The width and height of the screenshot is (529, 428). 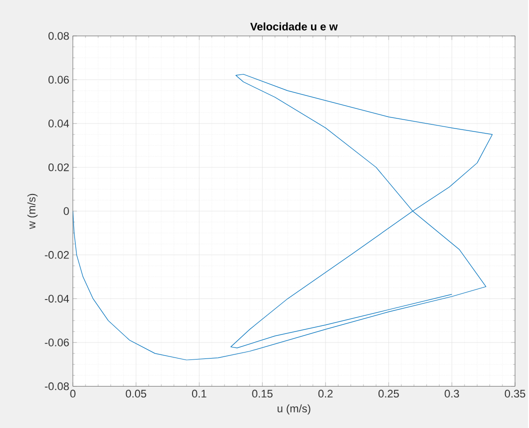 I want to click on chart-title: Velocidade u e w, so click(x=294, y=26).